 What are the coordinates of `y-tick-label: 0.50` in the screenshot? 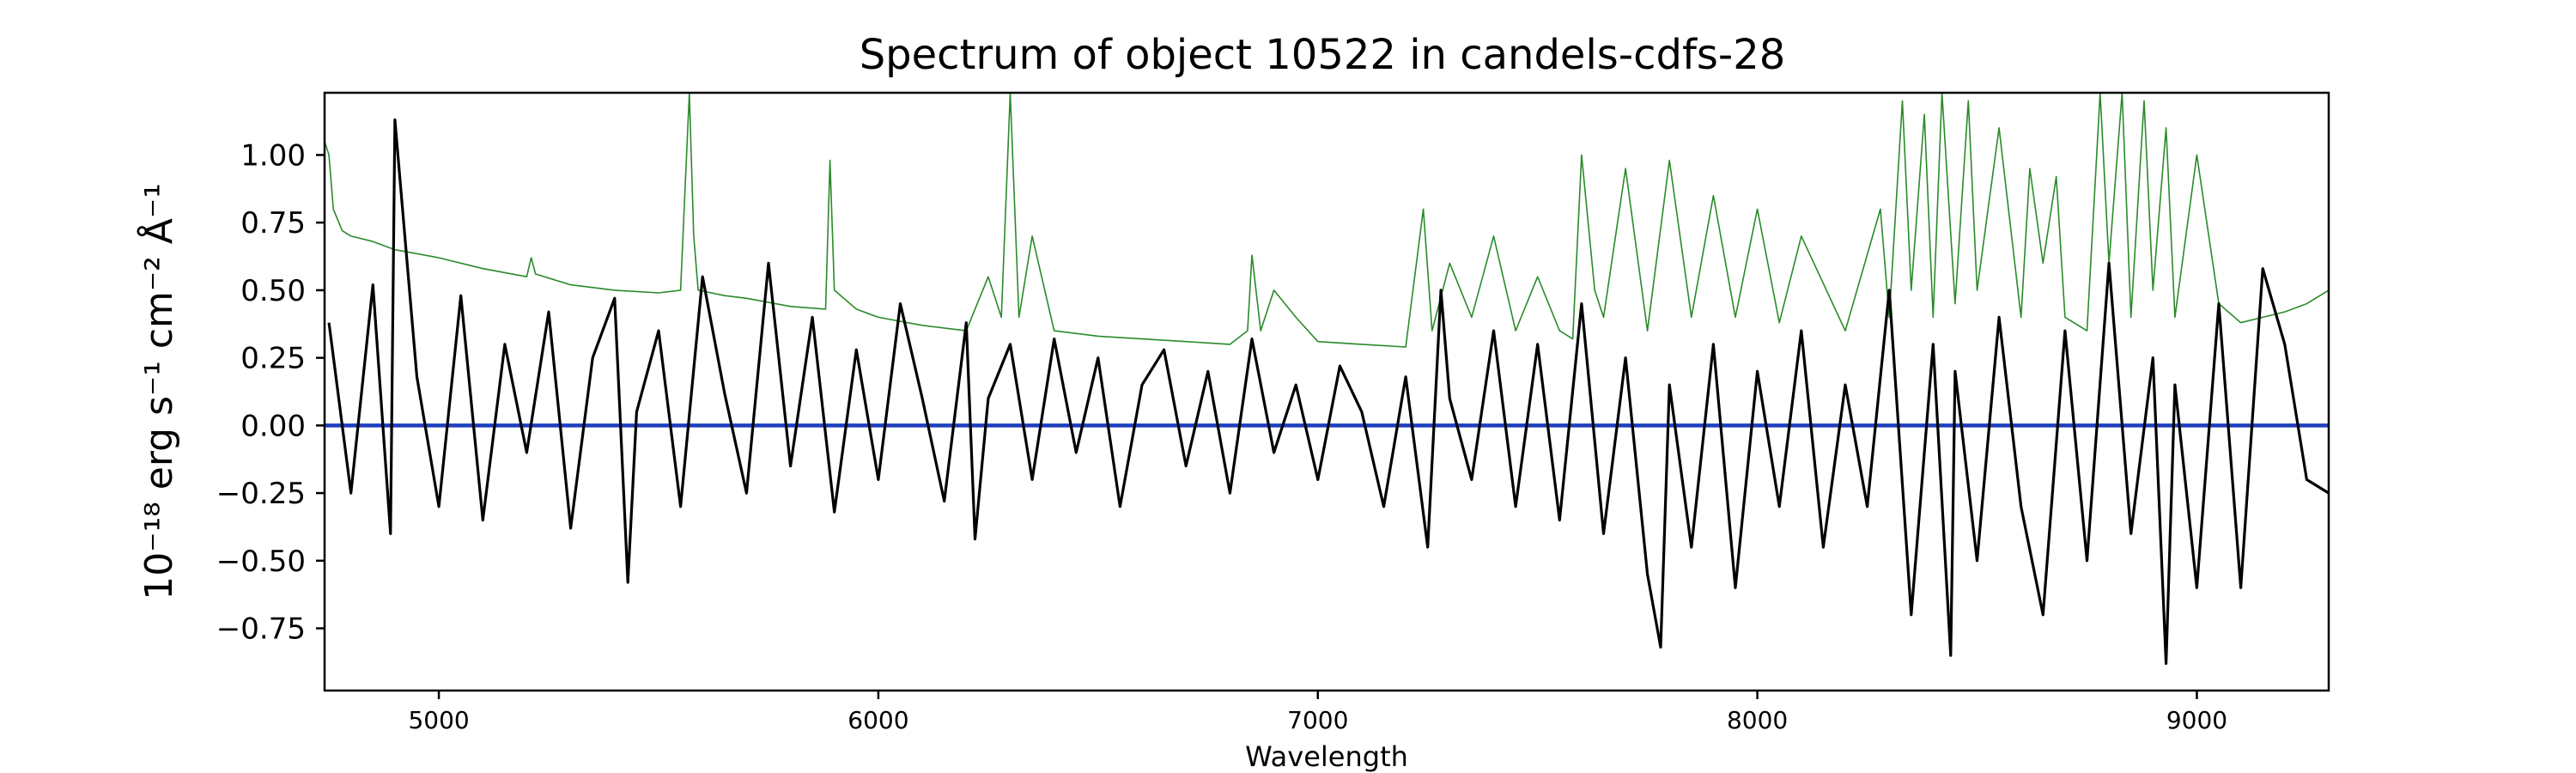 It's located at (273, 291).